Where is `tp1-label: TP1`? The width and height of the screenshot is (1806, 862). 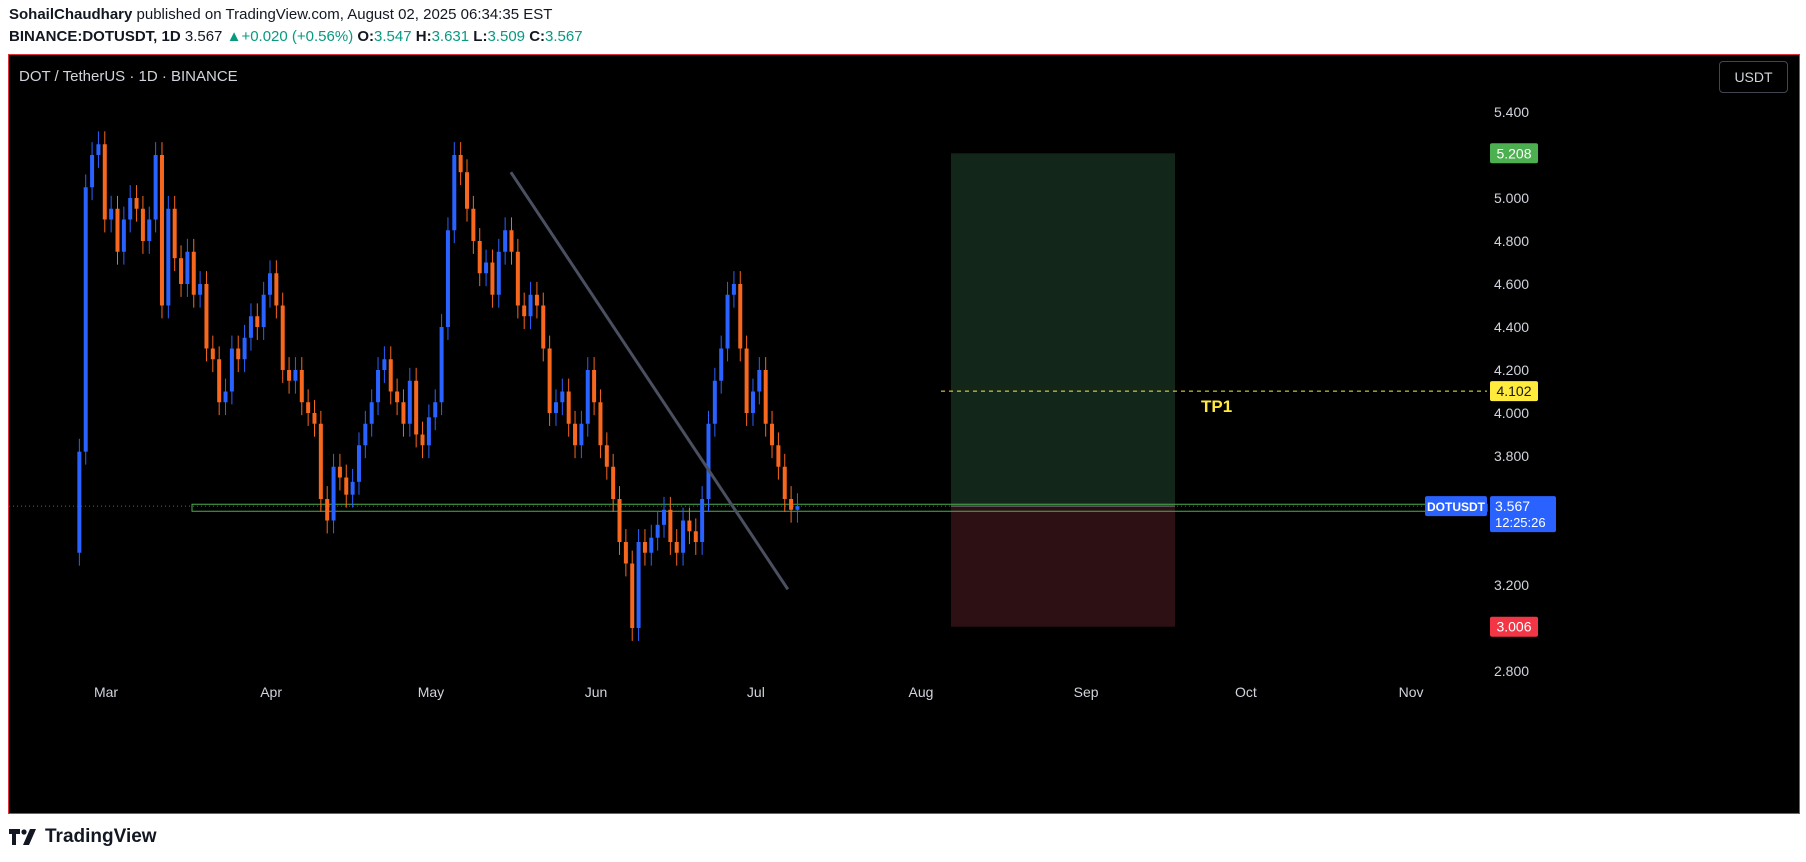
tp1-label: TP1 is located at coordinates (1216, 406).